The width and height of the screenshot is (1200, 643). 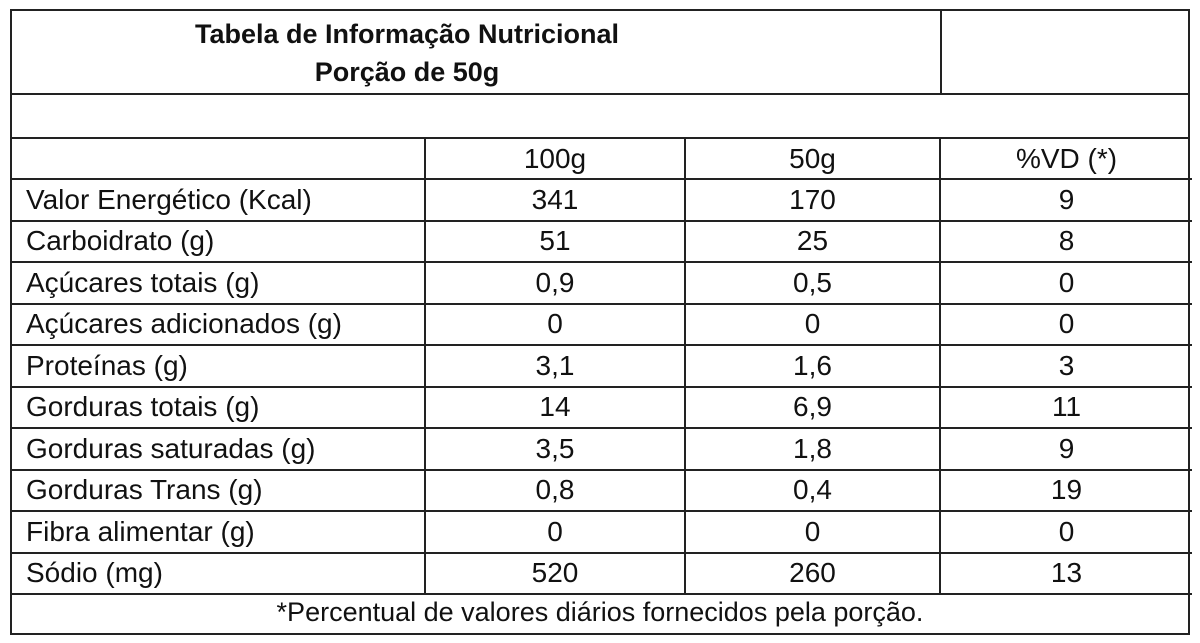 I want to click on value-vd: 3, so click(x=1066, y=366).